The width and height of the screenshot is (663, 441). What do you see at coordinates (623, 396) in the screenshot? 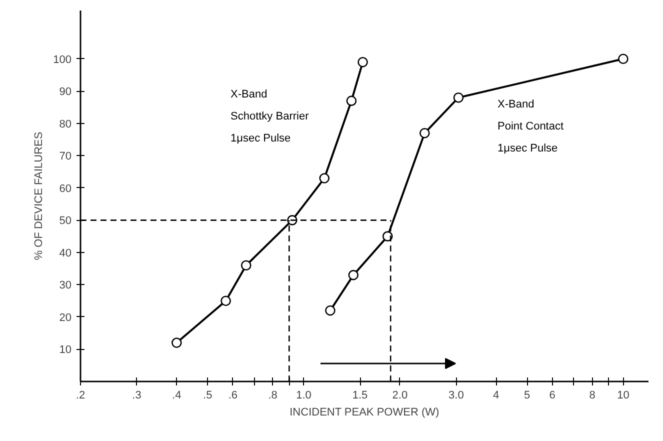
I see `x-tick-label: 10` at bounding box center [623, 396].